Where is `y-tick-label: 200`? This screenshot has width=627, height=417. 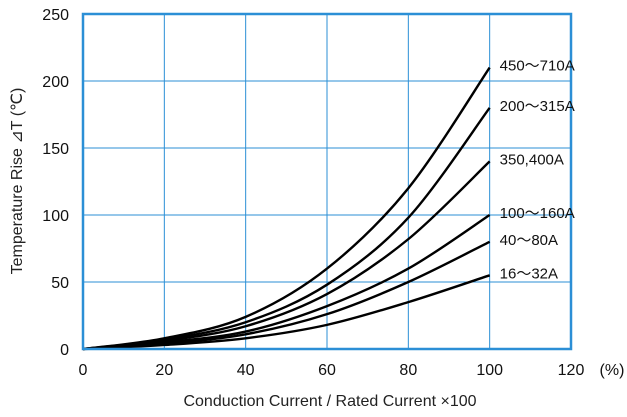
y-tick-label: 200 is located at coordinates (55, 82).